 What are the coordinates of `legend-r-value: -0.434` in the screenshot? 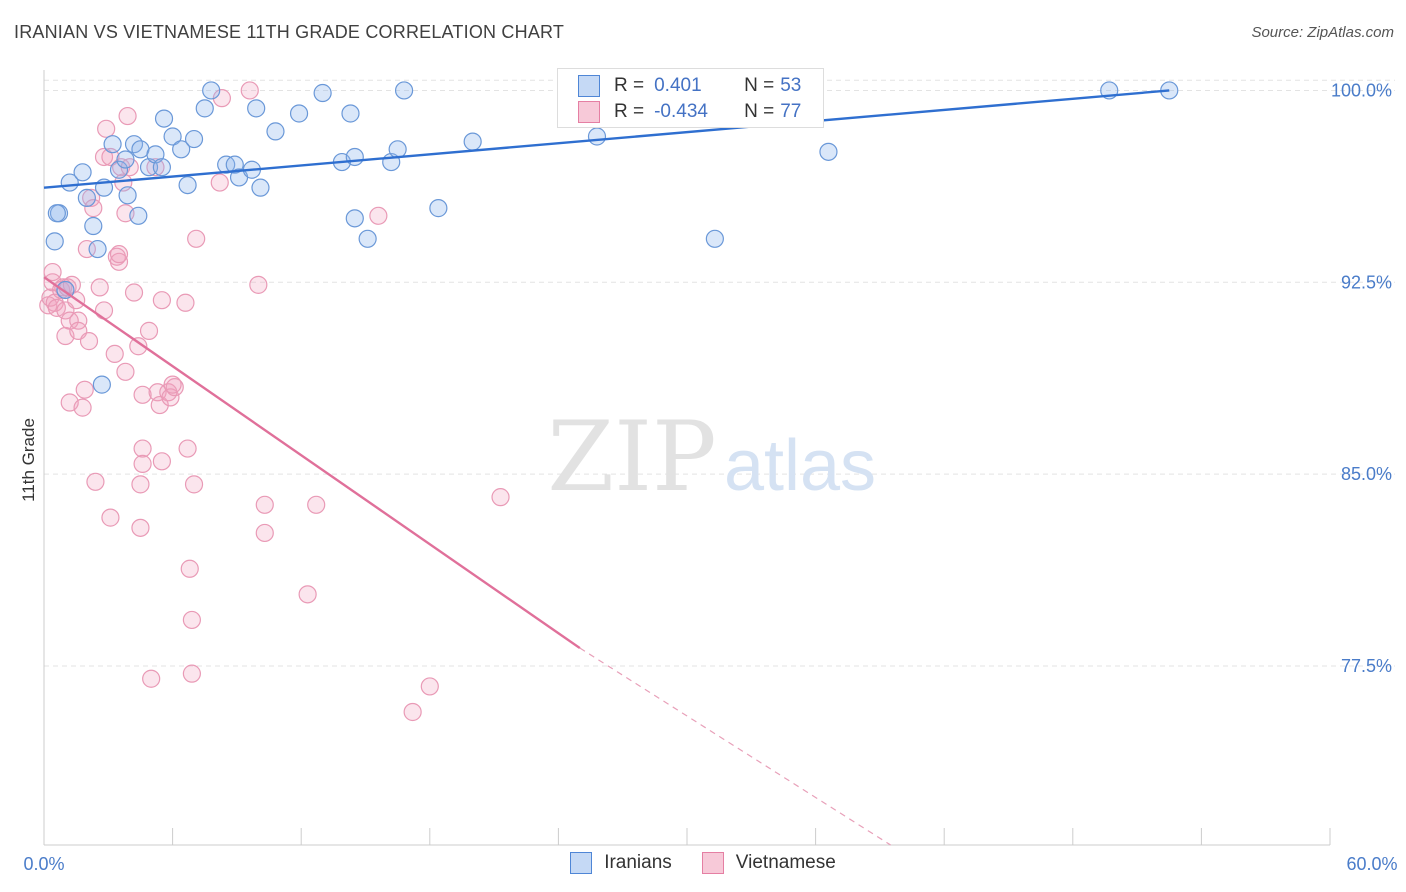 It's located at (681, 111).